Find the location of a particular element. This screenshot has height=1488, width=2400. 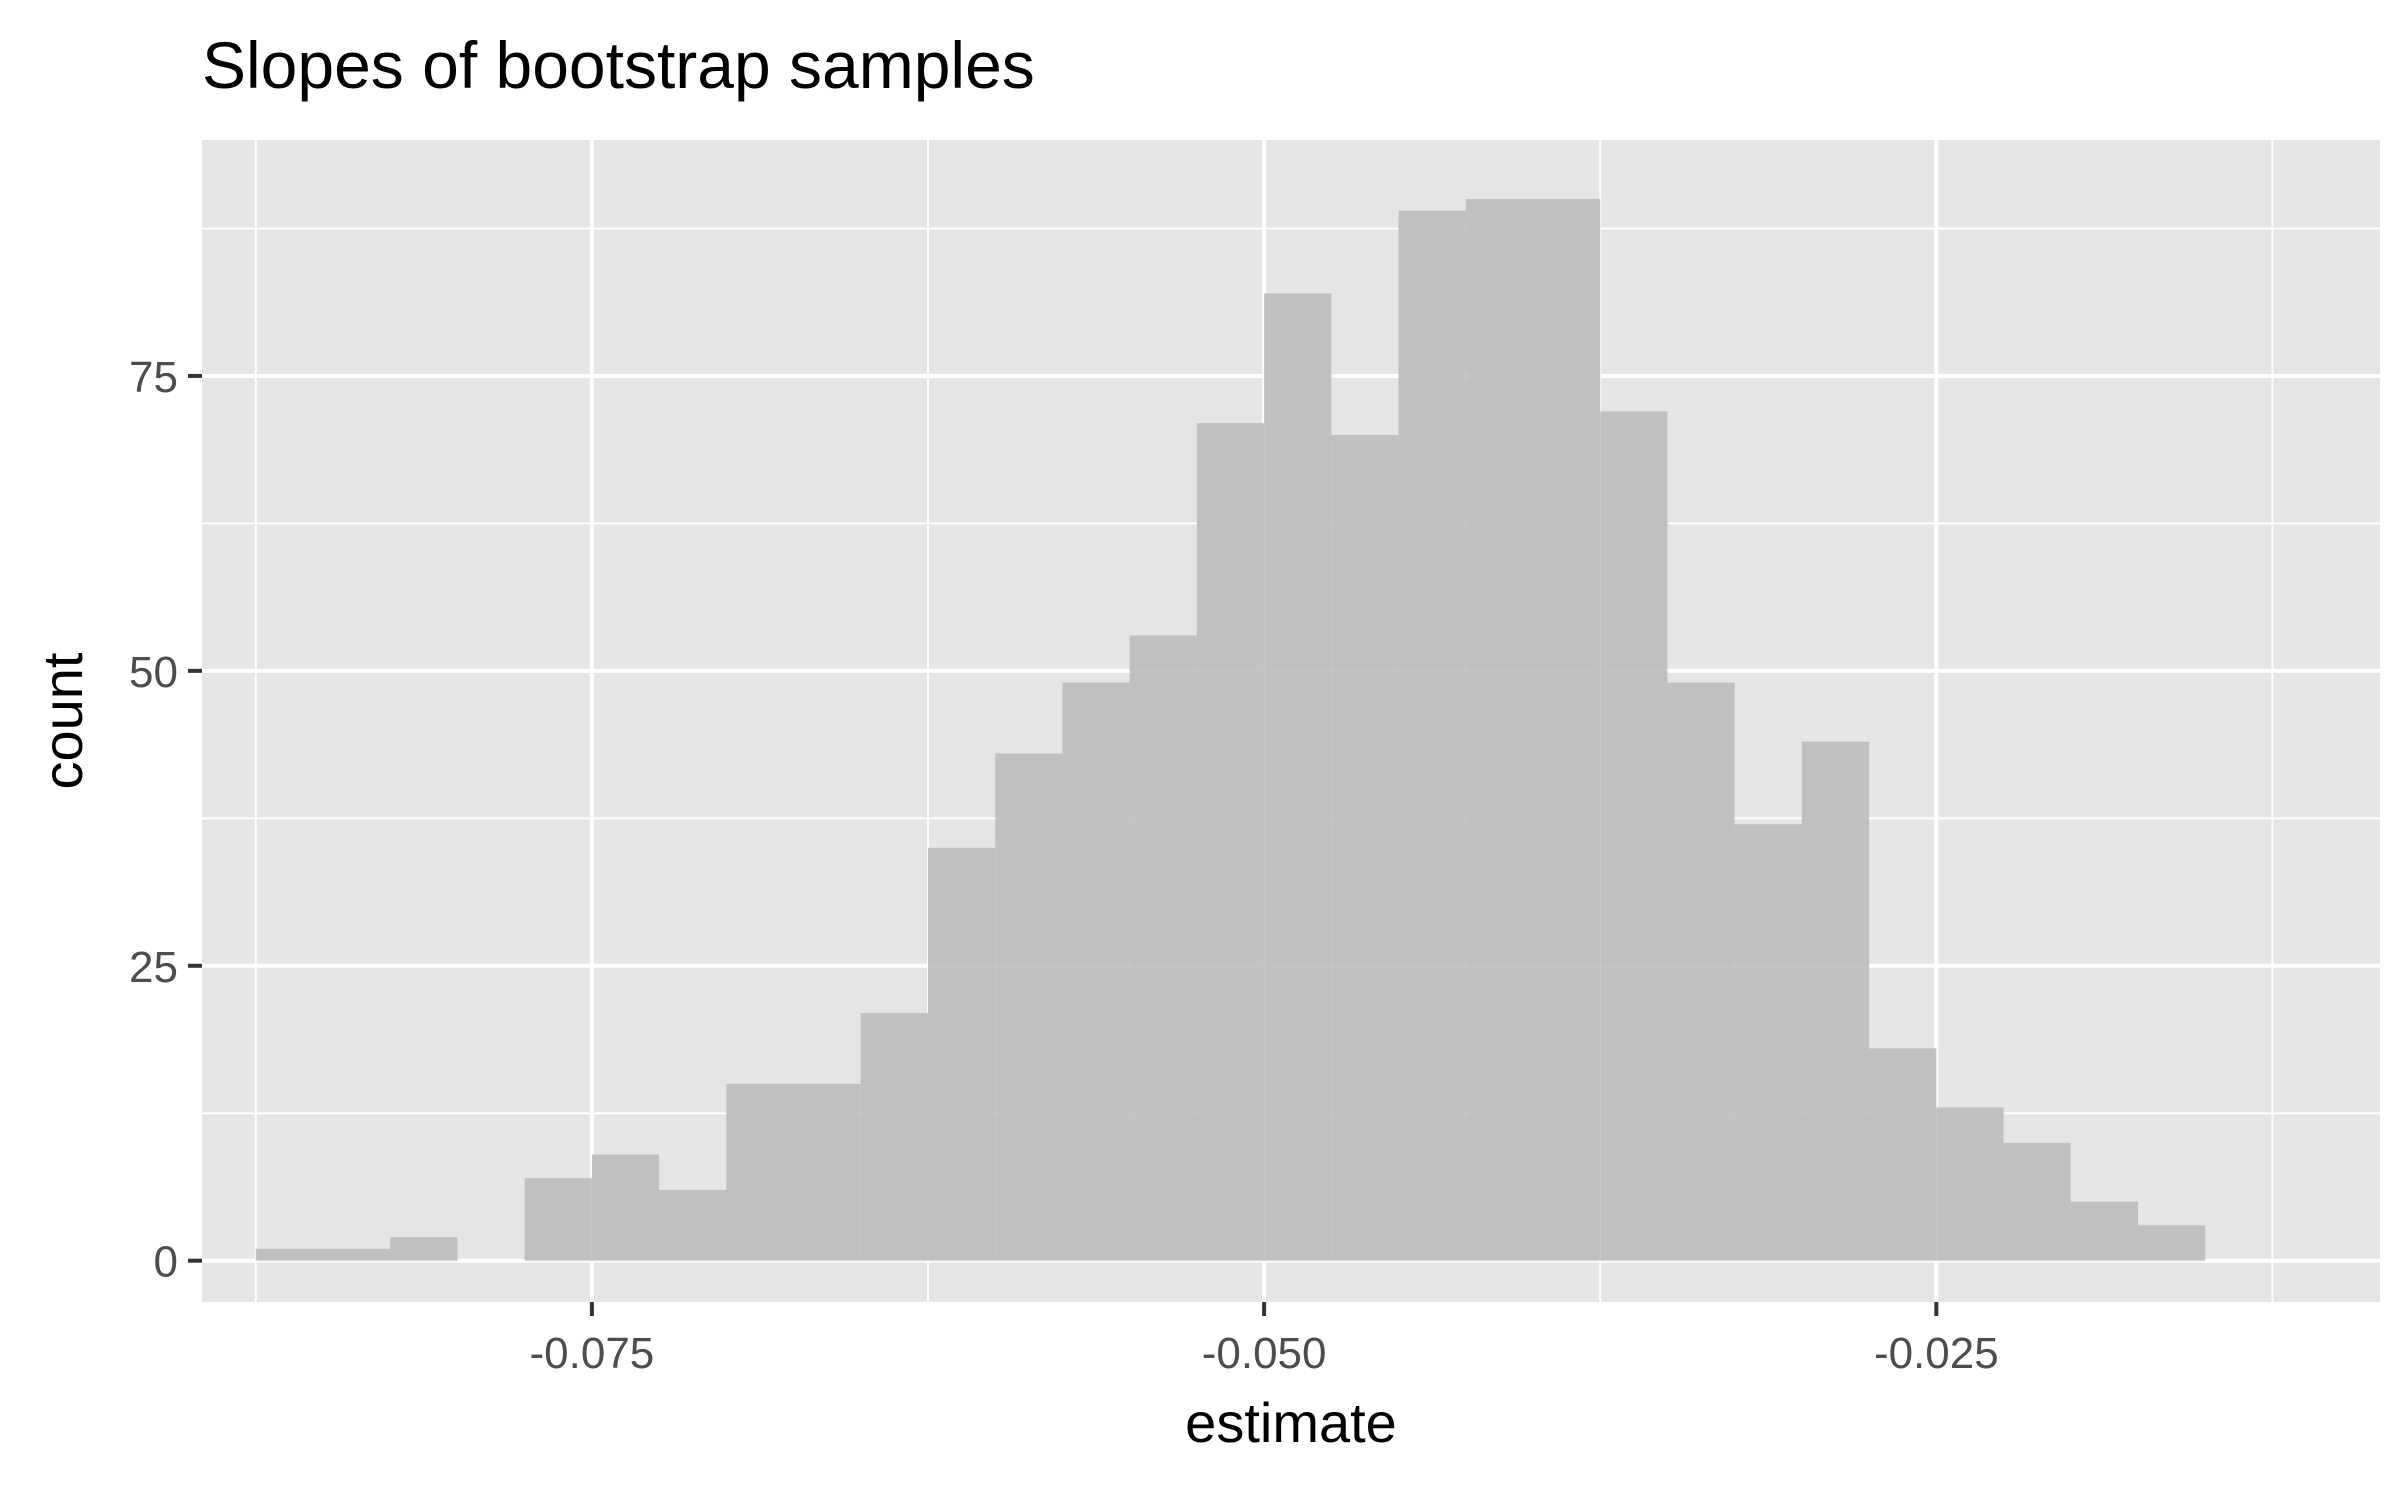

y-axis-label: count is located at coordinates (62, 720).